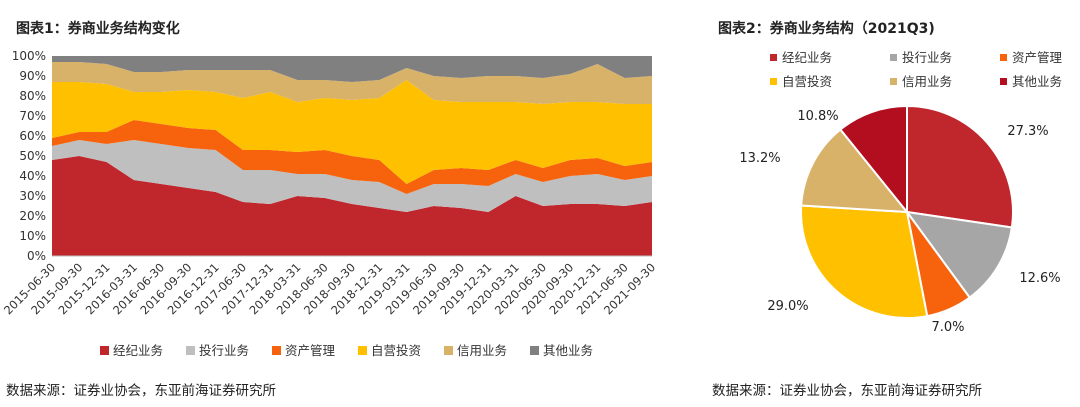 This screenshot has height=407, width=1080. I want to click on pie-data-label-0: 27.3%, so click(1027, 131).